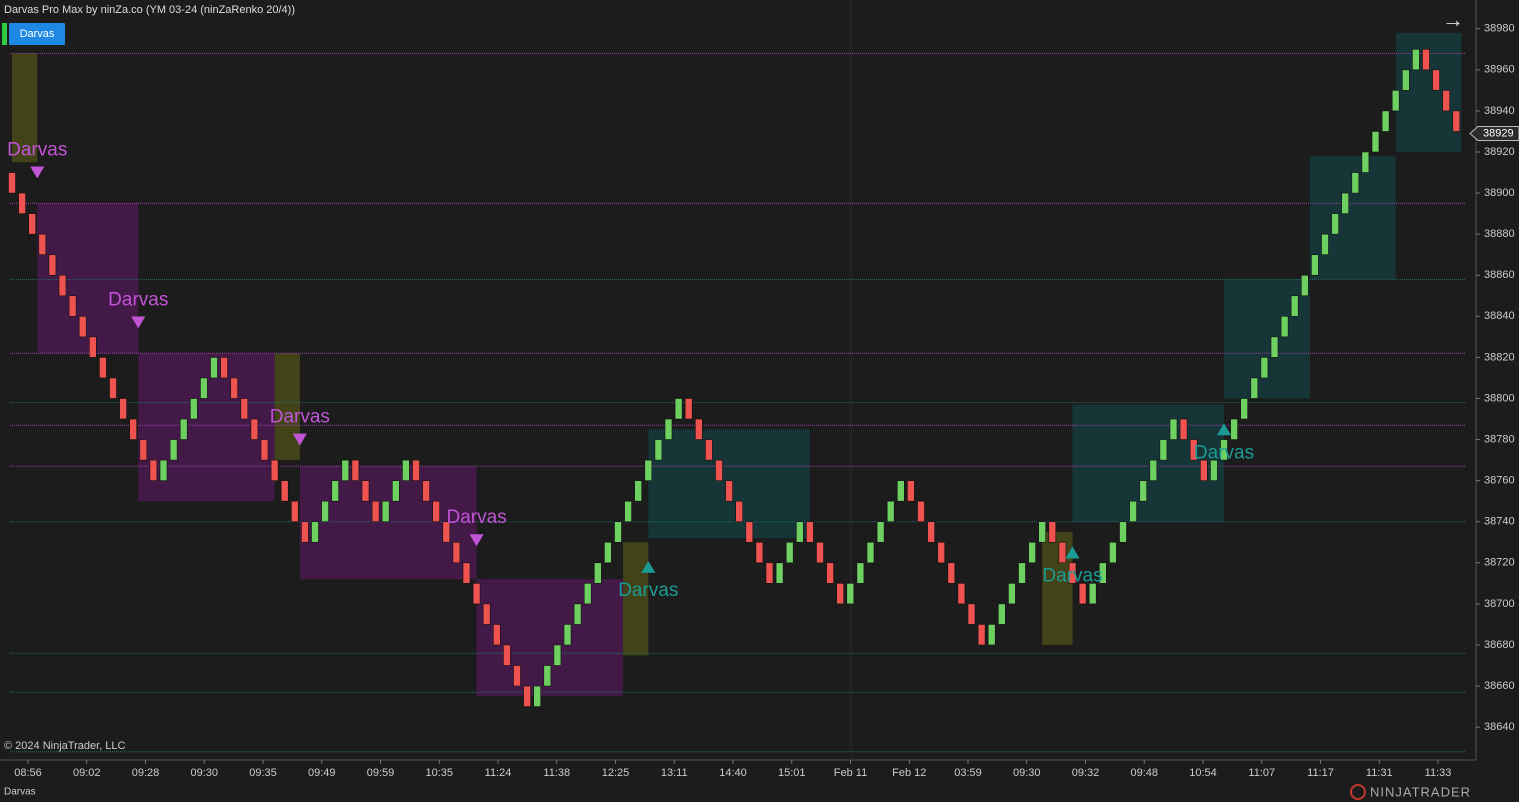  I want to click on y-tick-label: 38880, so click(1499, 234).